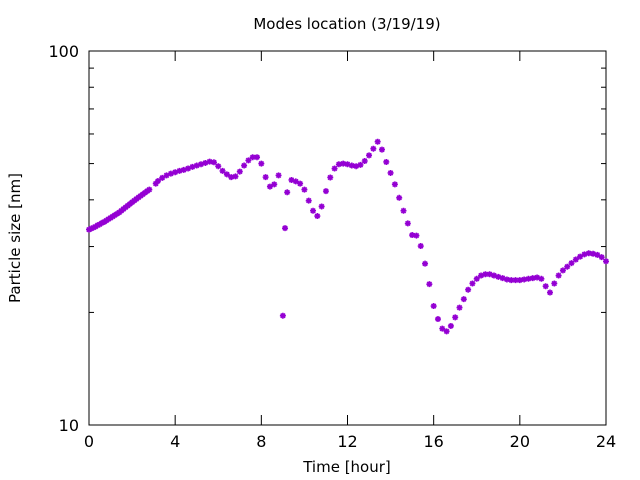  What do you see at coordinates (63, 51) in the screenshot?
I see `y-tick-label: 100` at bounding box center [63, 51].